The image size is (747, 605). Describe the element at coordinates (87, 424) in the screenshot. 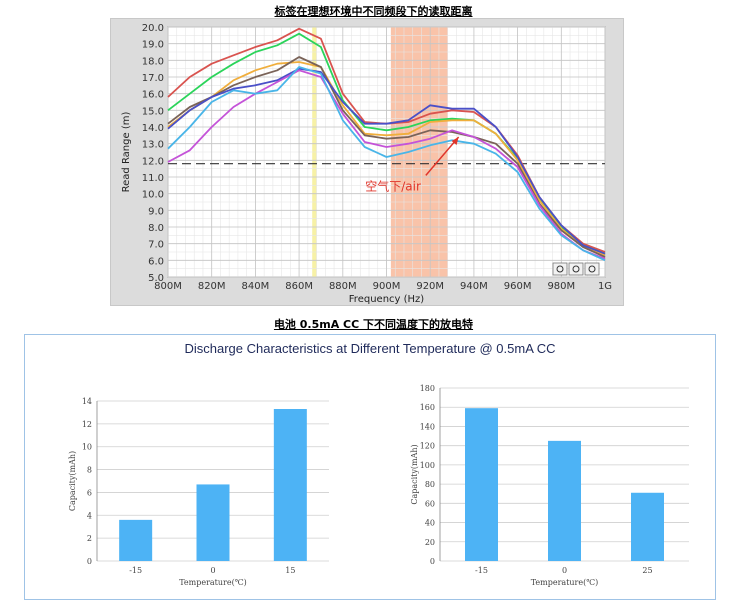

I see `y-tick-label: 12` at that location.